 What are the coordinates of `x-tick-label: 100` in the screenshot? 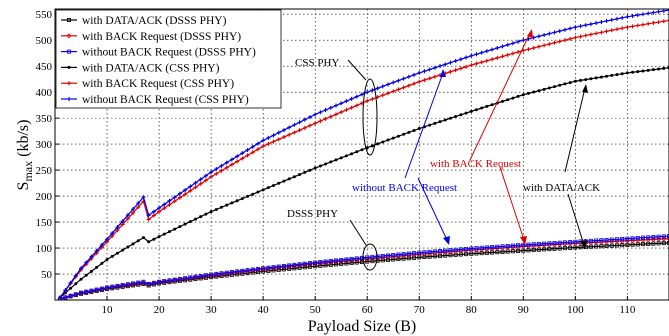 It's located at (575, 310).